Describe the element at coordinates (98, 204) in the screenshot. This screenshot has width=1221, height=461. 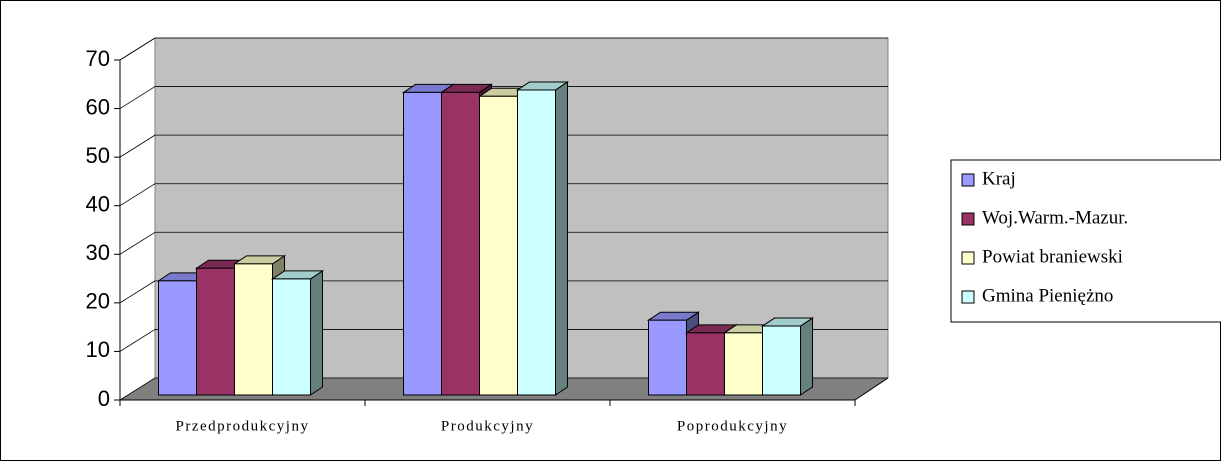
I see `y-tick-label: 40` at that location.